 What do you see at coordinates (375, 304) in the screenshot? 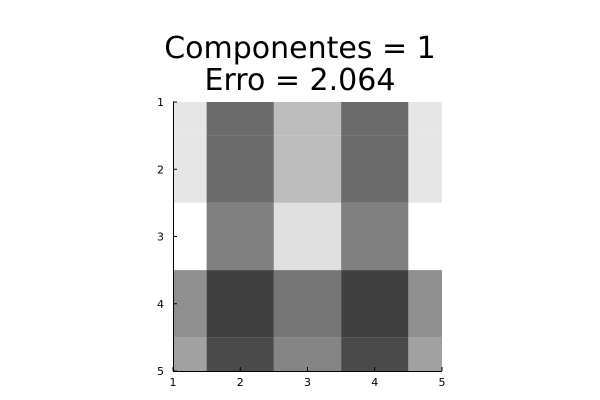
I see `heatmap-cell-r4-c4` at bounding box center [375, 304].